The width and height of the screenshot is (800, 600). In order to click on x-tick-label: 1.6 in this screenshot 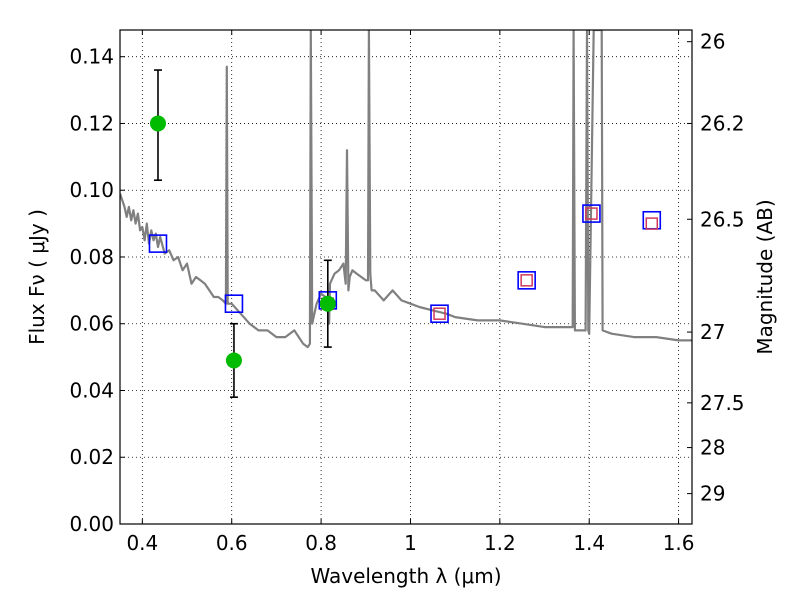, I will do `click(679, 543)`.